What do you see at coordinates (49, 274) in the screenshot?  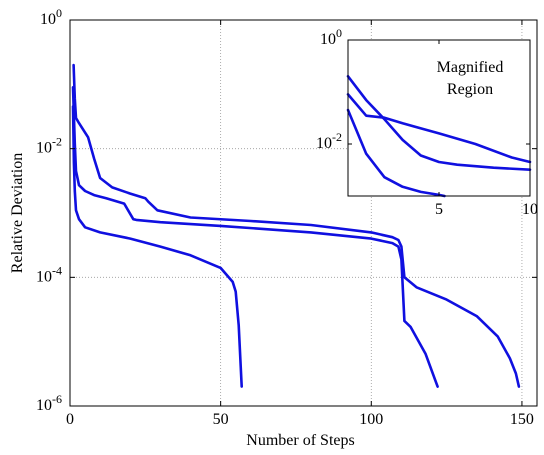 I see `y-tick-label: 10⁻⁴` at bounding box center [49, 274].